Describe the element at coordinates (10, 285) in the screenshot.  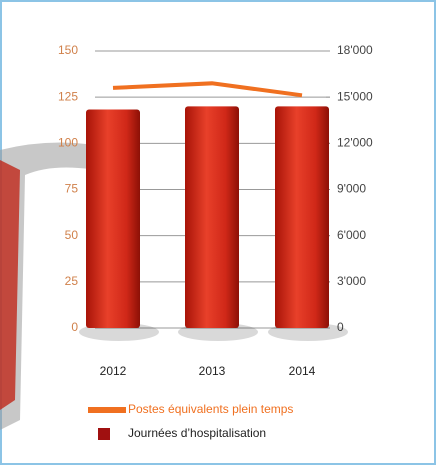
I see `decoration` at that location.